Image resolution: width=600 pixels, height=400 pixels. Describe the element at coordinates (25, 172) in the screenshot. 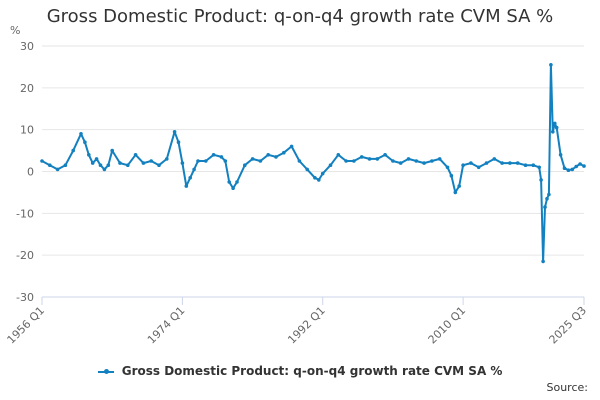

I see `y-axis-ticks: 30 20 10 0 -10 -20 -30` at that location.